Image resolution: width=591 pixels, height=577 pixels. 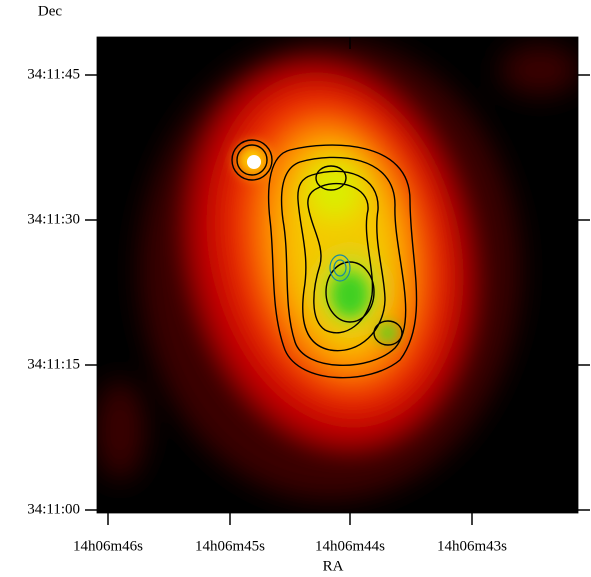 What do you see at coordinates (350, 546) in the screenshot?
I see `x-tick-label: 14h06m44s` at bounding box center [350, 546].